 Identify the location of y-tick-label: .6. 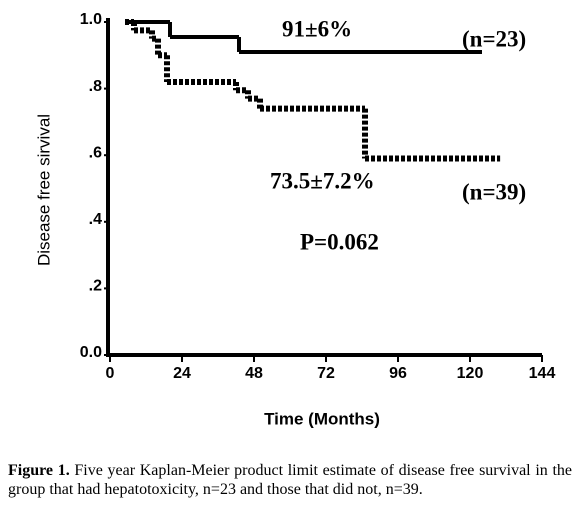
(95, 152).